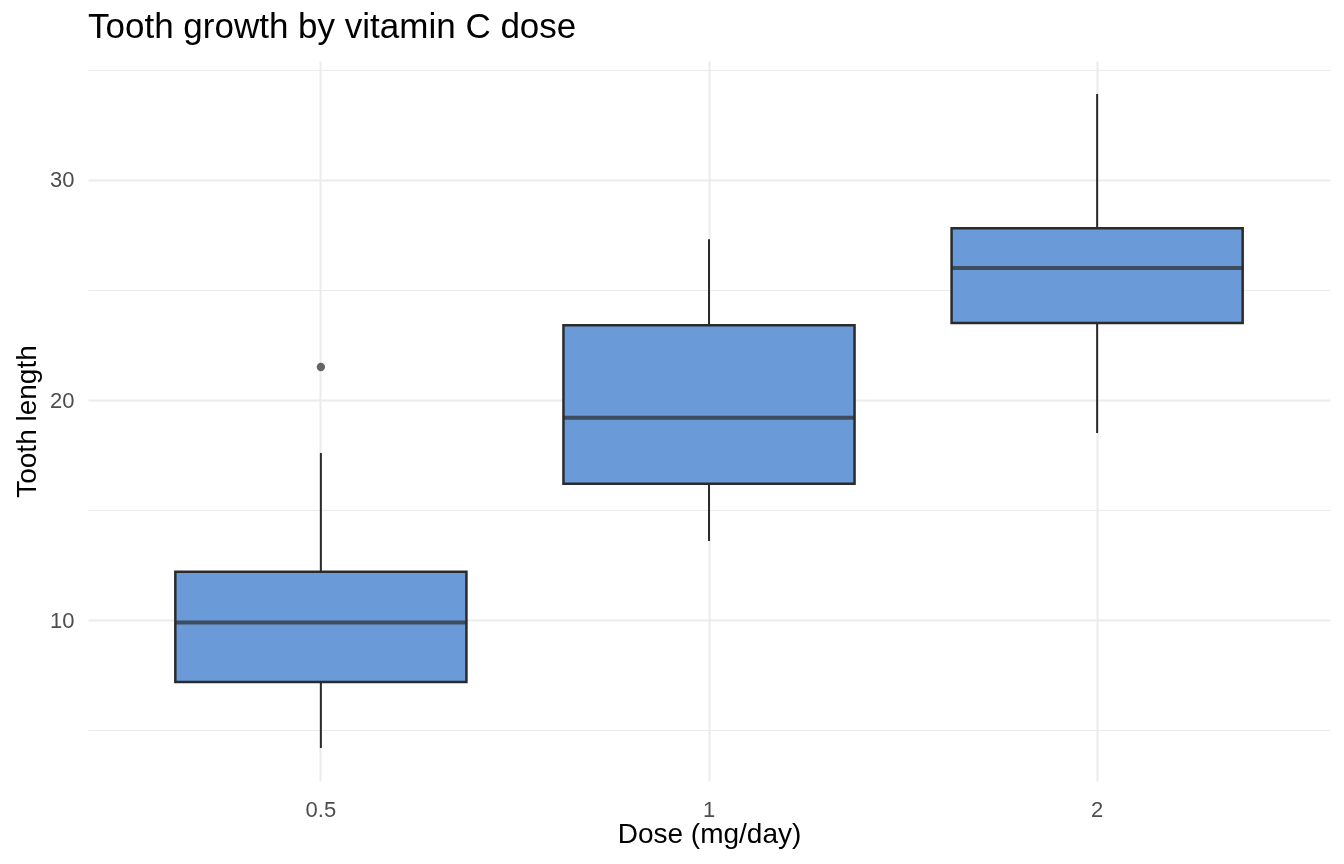  What do you see at coordinates (27, 421) in the screenshot?
I see `y-axis-title: Tooth length` at bounding box center [27, 421].